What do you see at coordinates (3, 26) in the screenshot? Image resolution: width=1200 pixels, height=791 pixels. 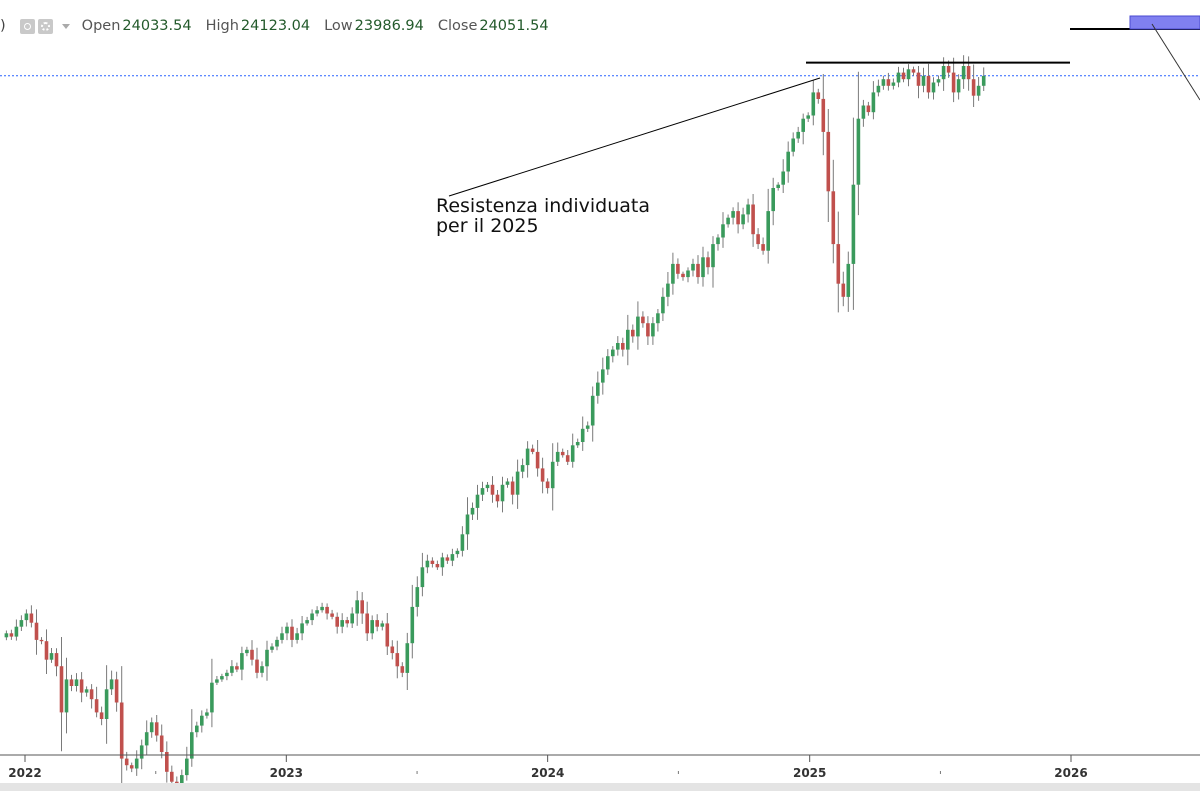 I see `symbol-tail: )` at bounding box center [3, 26].